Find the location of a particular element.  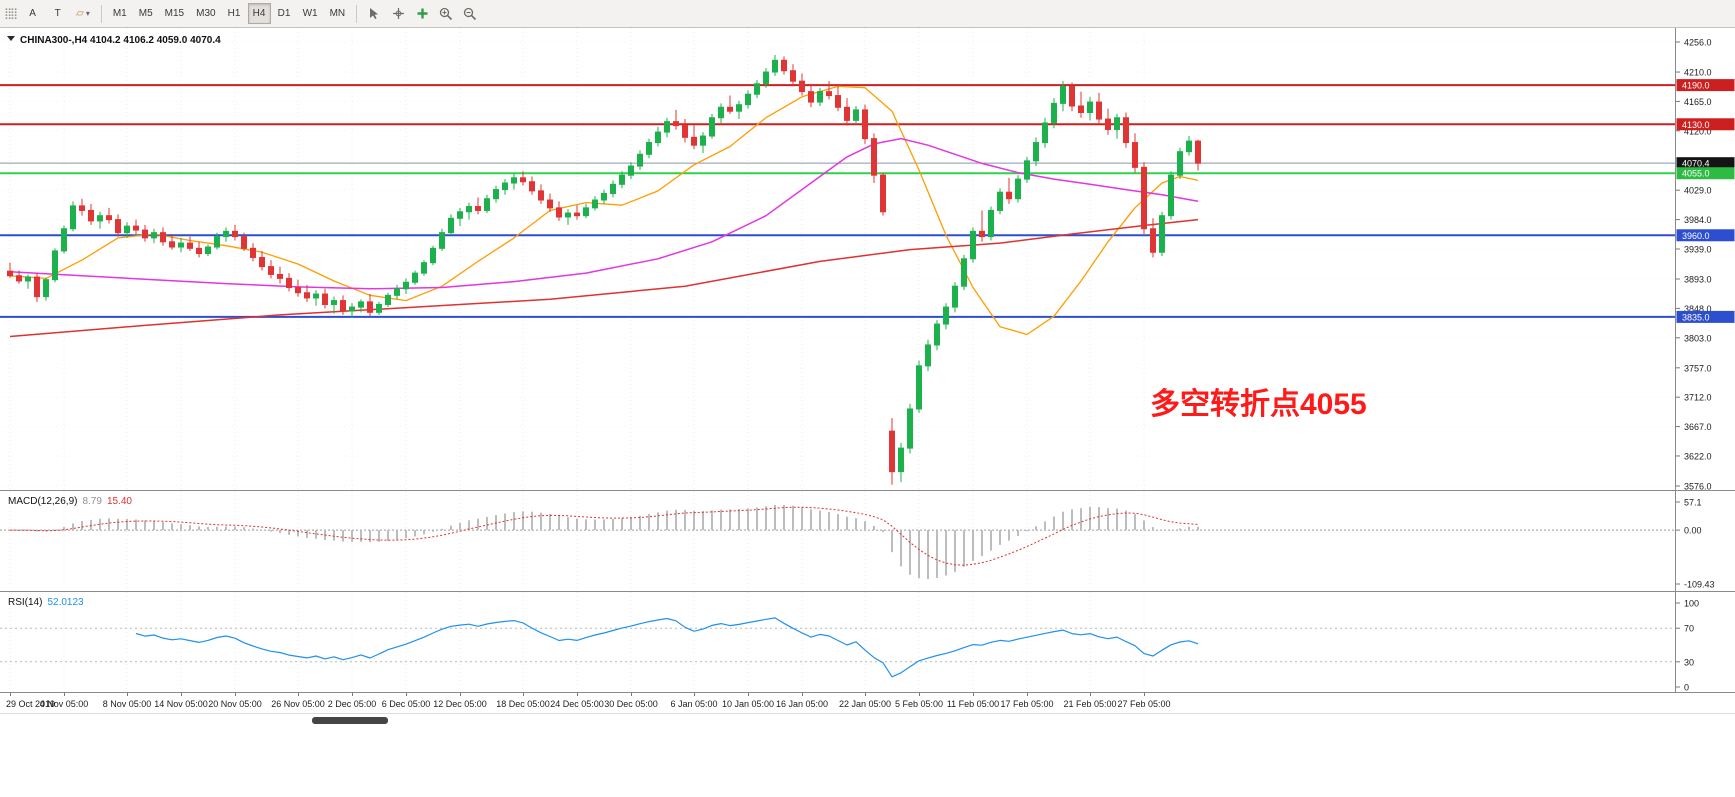

price-badge-label: 4190.0 is located at coordinates (1696, 86).